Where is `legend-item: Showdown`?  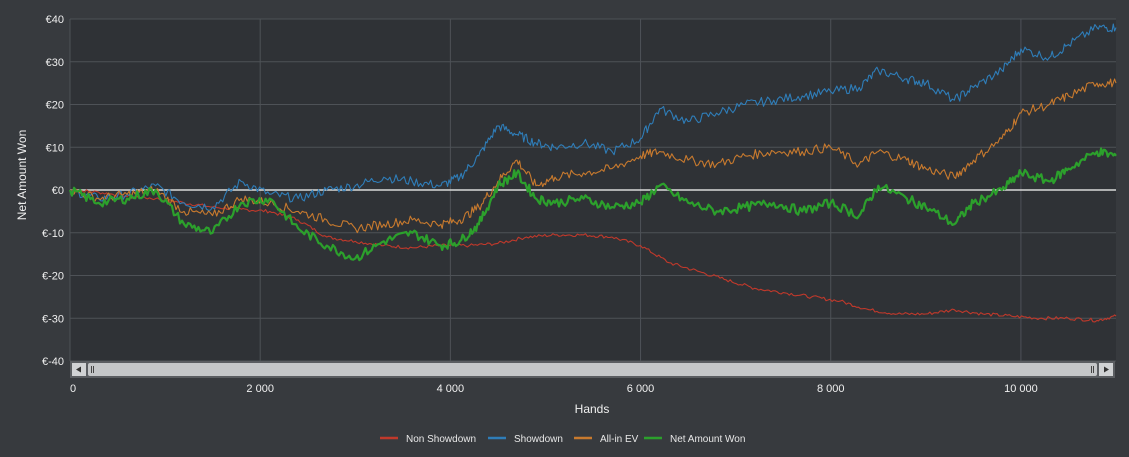 legend-item: Showdown is located at coordinates (525, 439).